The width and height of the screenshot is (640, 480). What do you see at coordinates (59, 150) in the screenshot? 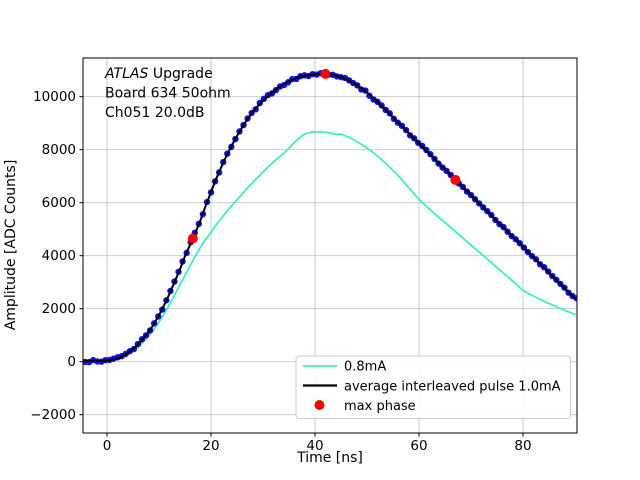
I see `y-tick-label: 8000` at bounding box center [59, 150].